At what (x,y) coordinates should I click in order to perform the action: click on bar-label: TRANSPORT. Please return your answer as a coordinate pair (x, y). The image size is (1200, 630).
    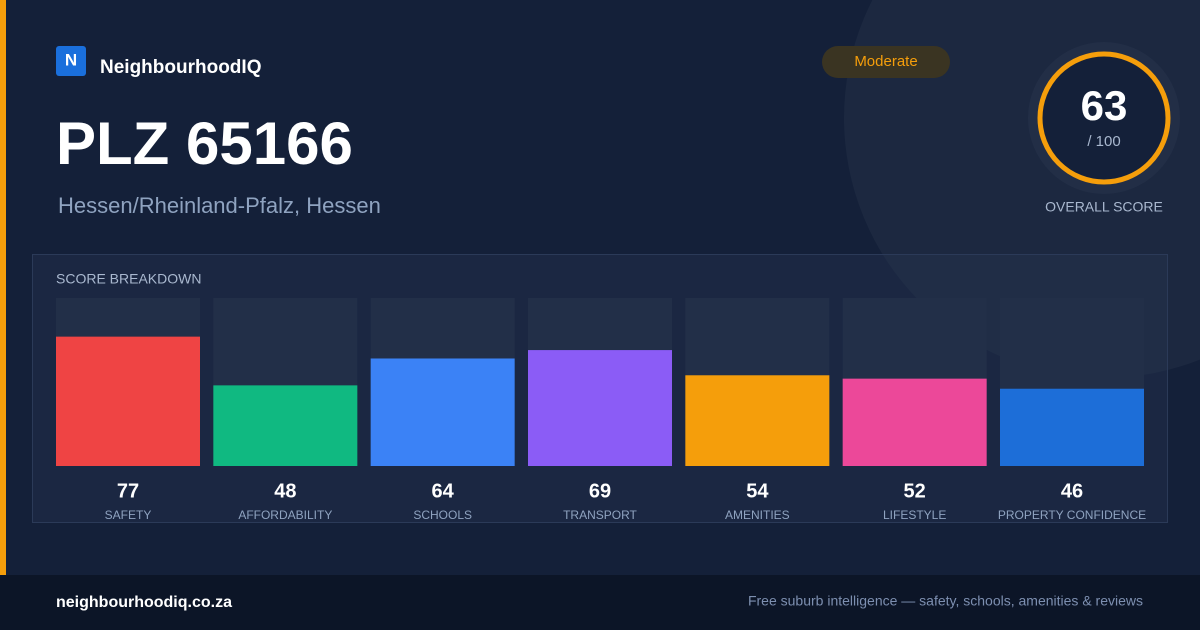
    Looking at the image, I should click on (600, 515).